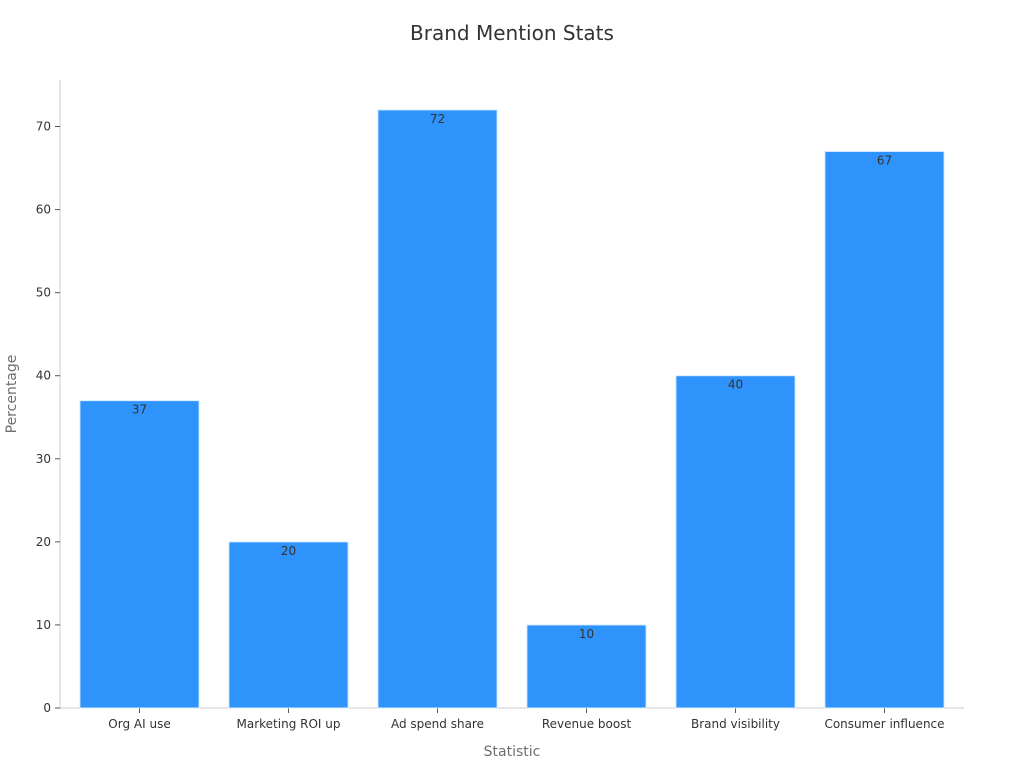 The image size is (1024, 768). Describe the element at coordinates (512, 752) in the screenshot. I see `x-axis-label: Statistic` at that location.